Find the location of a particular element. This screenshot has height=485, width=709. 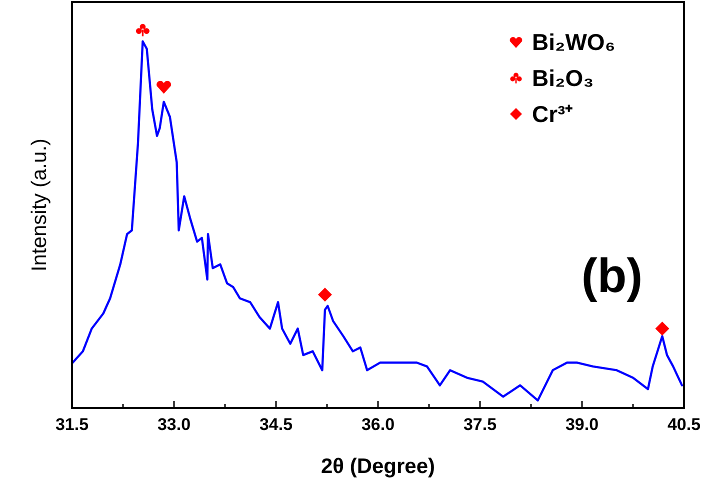

legend-label: Bi₂O₃ is located at coordinates (563, 78).